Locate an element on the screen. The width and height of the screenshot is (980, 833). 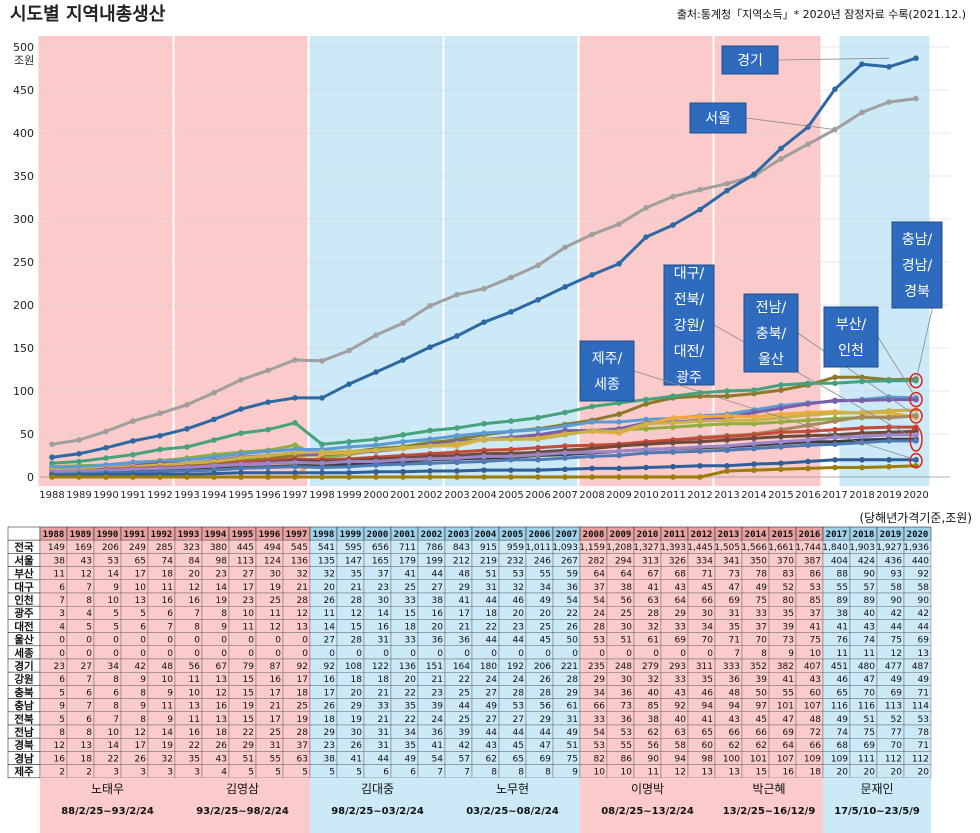
era-name: 노무현 is located at coordinates (512, 789).